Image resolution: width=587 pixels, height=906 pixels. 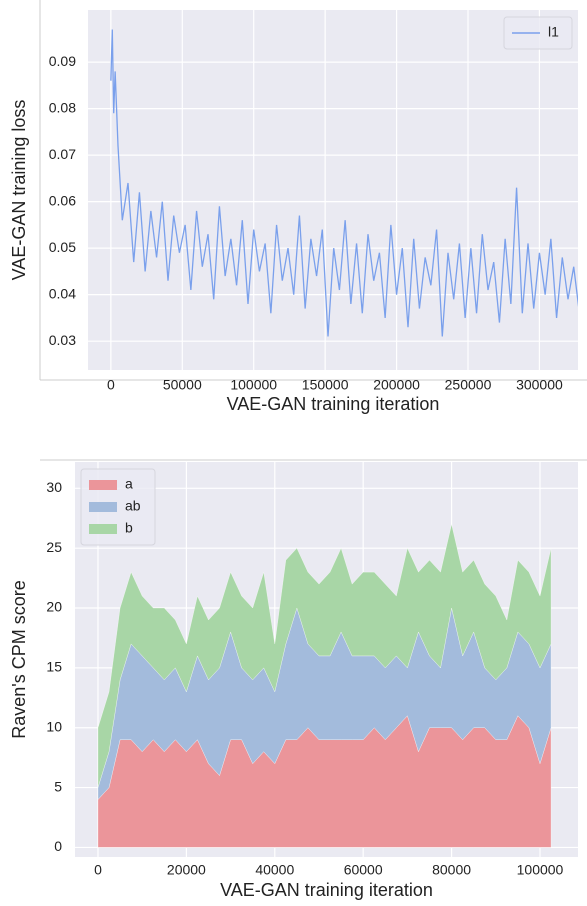 I want to click on y-tick-label: 0.08, so click(x=62, y=107).